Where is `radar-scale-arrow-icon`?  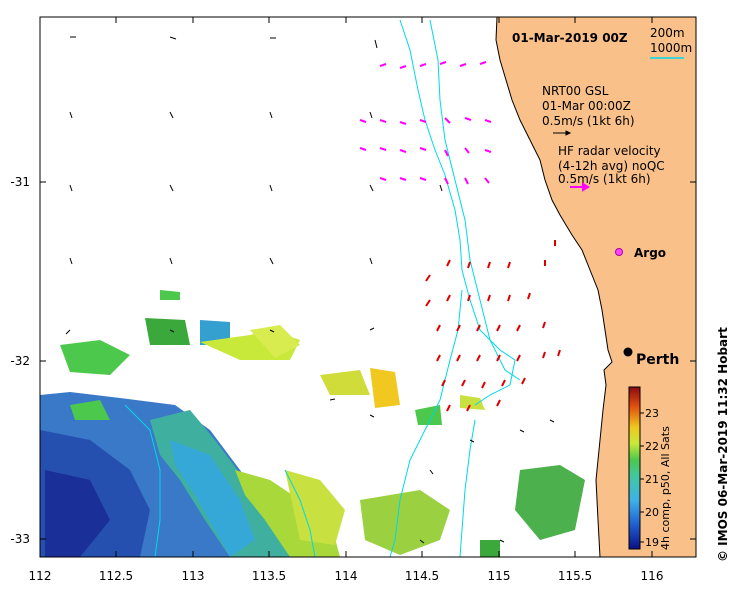 radar-scale-arrow-icon is located at coordinates (580, 187).